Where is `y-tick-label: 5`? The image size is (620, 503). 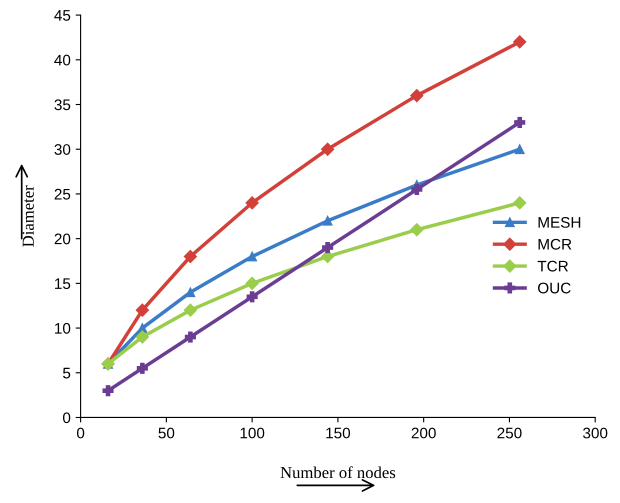 y-tick-label: 5 is located at coordinates (66, 373).